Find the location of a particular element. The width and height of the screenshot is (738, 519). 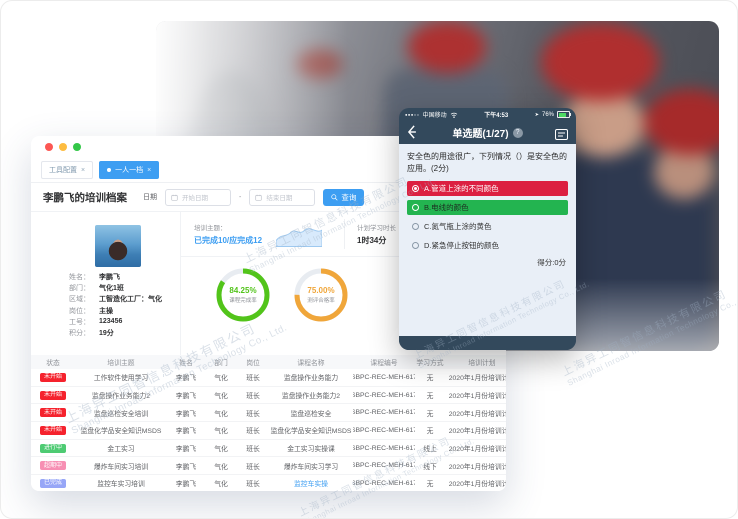

search-button: 查询 is located at coordinates (344, 197).